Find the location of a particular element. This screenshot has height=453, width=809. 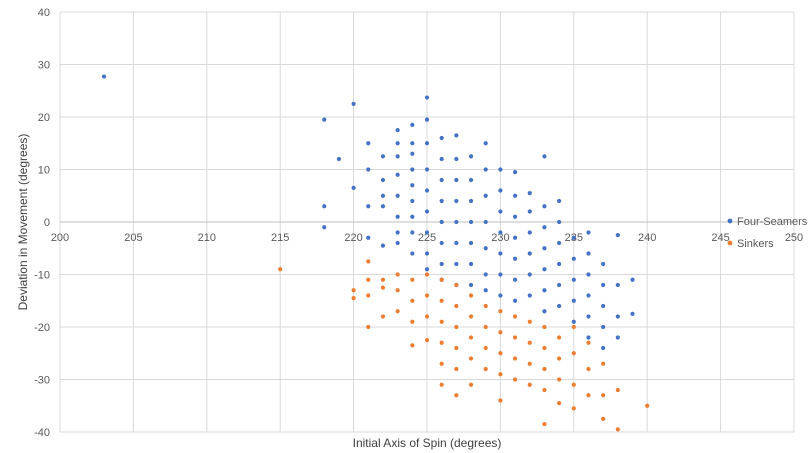

y-tick-label: 40 is located at coordinates (44, 13).